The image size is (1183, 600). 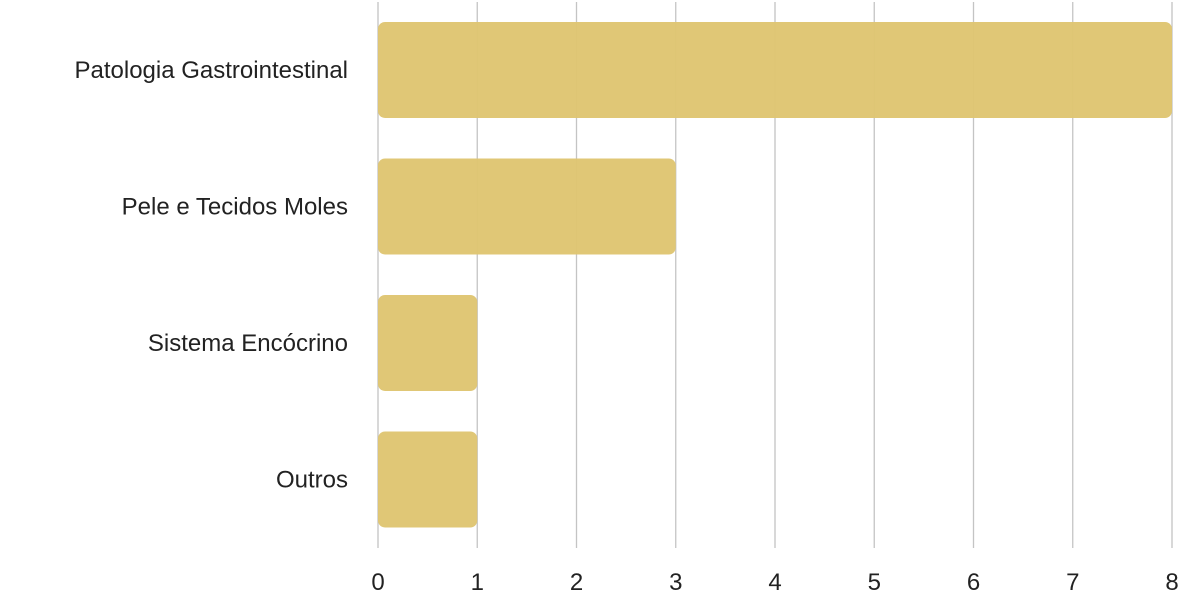 What do you see at coordinates (212, 70) in the screenshot?
I see `category-label: Patologia Gastrointestinal` at bounding box center [212, 70].